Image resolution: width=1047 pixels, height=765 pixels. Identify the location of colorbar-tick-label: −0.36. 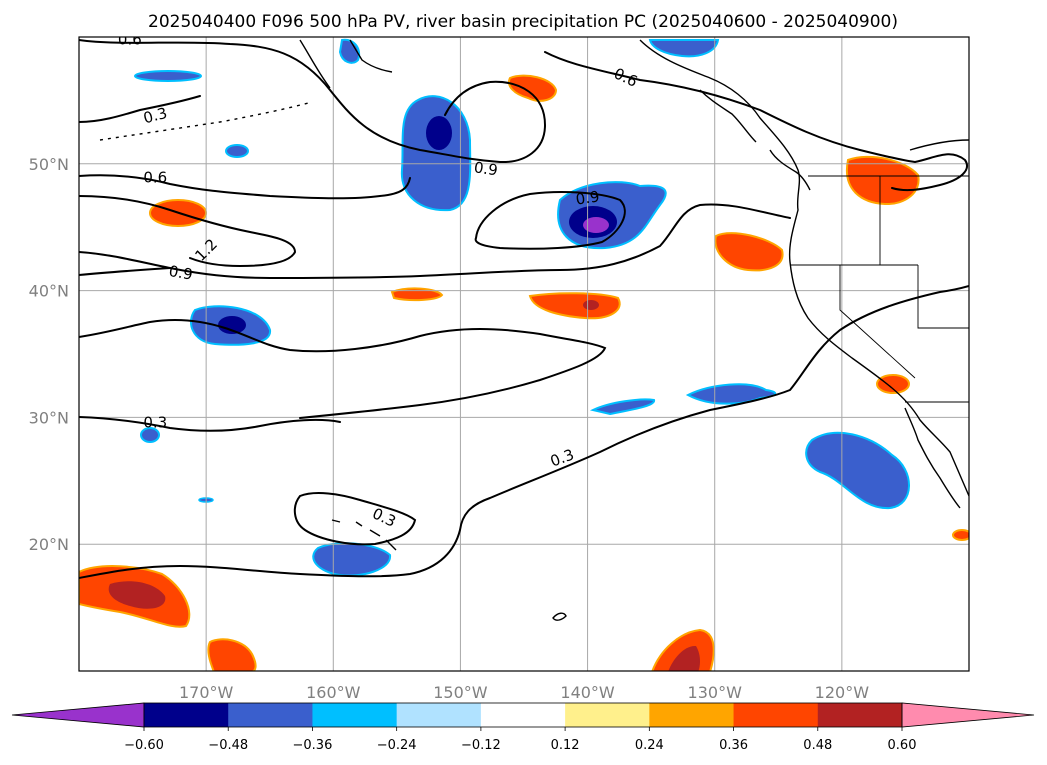
(313, 745).